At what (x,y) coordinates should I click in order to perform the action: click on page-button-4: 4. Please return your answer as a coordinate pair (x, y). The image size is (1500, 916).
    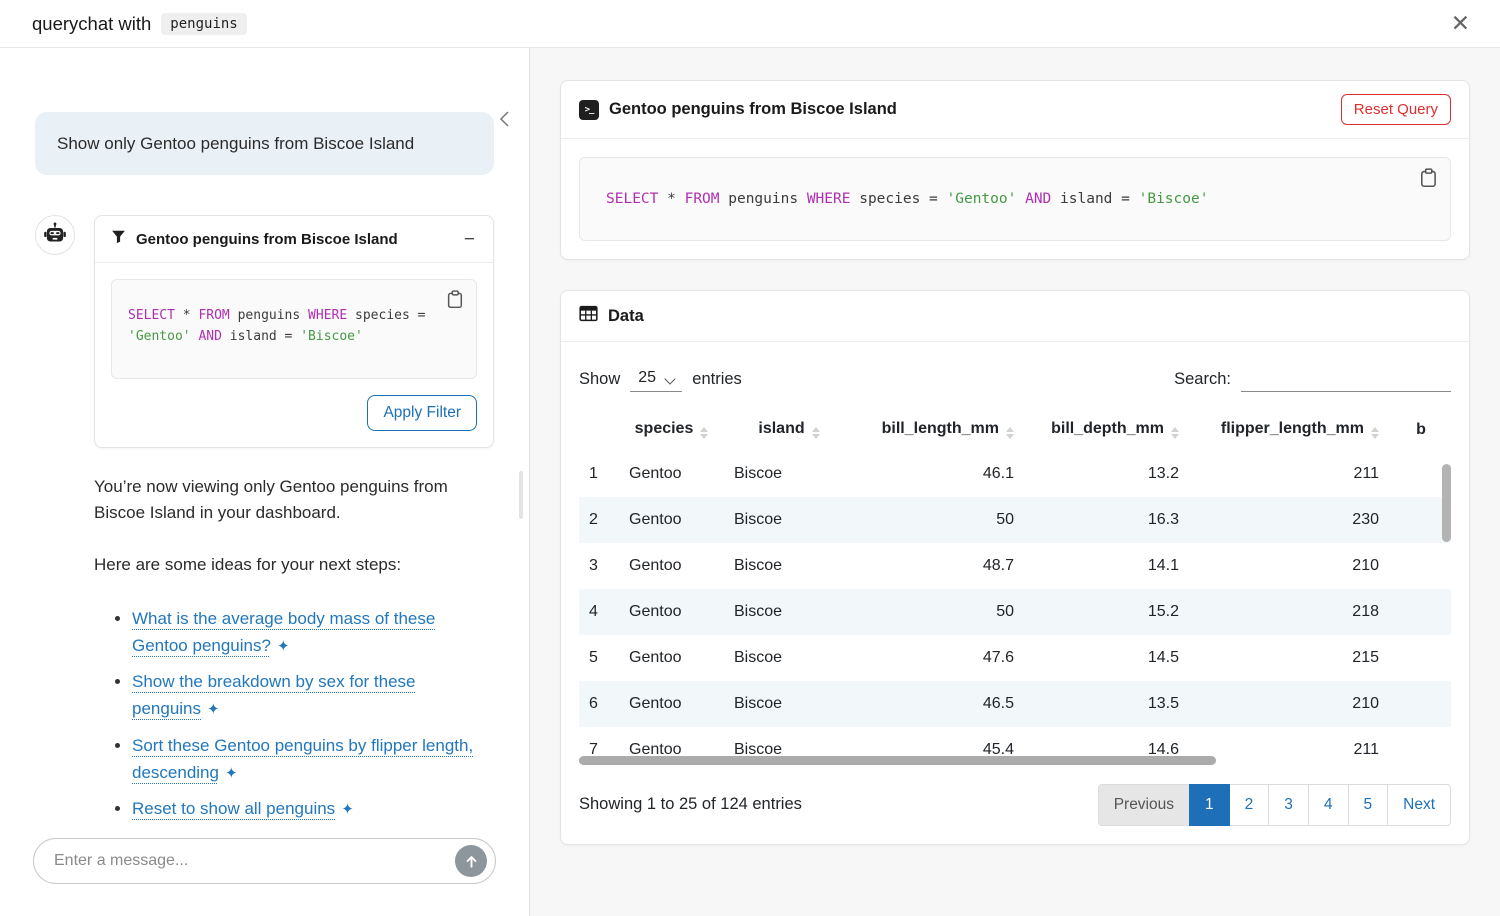
    Looking at the image, I should click on (1328, 805).